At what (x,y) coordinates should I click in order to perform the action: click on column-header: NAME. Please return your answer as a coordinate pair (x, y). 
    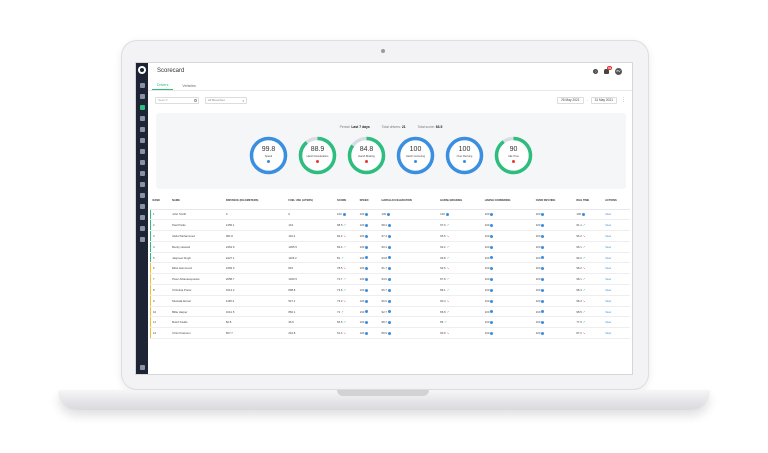
    Looking at the image, I should click on (197, 201).